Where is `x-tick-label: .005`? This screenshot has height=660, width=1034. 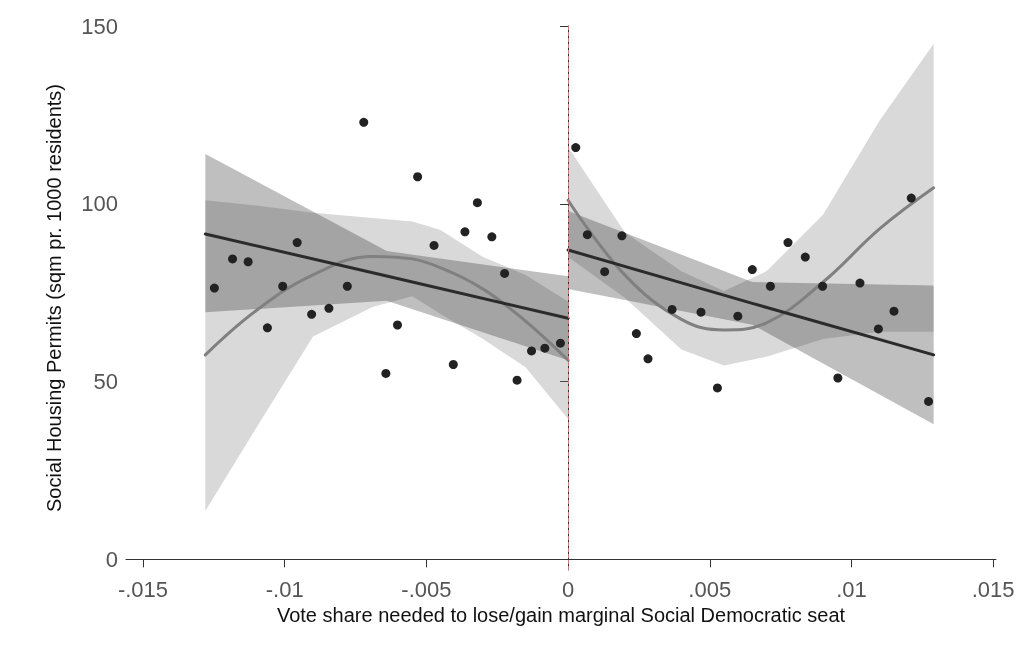 x-tick-label: .005 is located at coordinates (710, 589).